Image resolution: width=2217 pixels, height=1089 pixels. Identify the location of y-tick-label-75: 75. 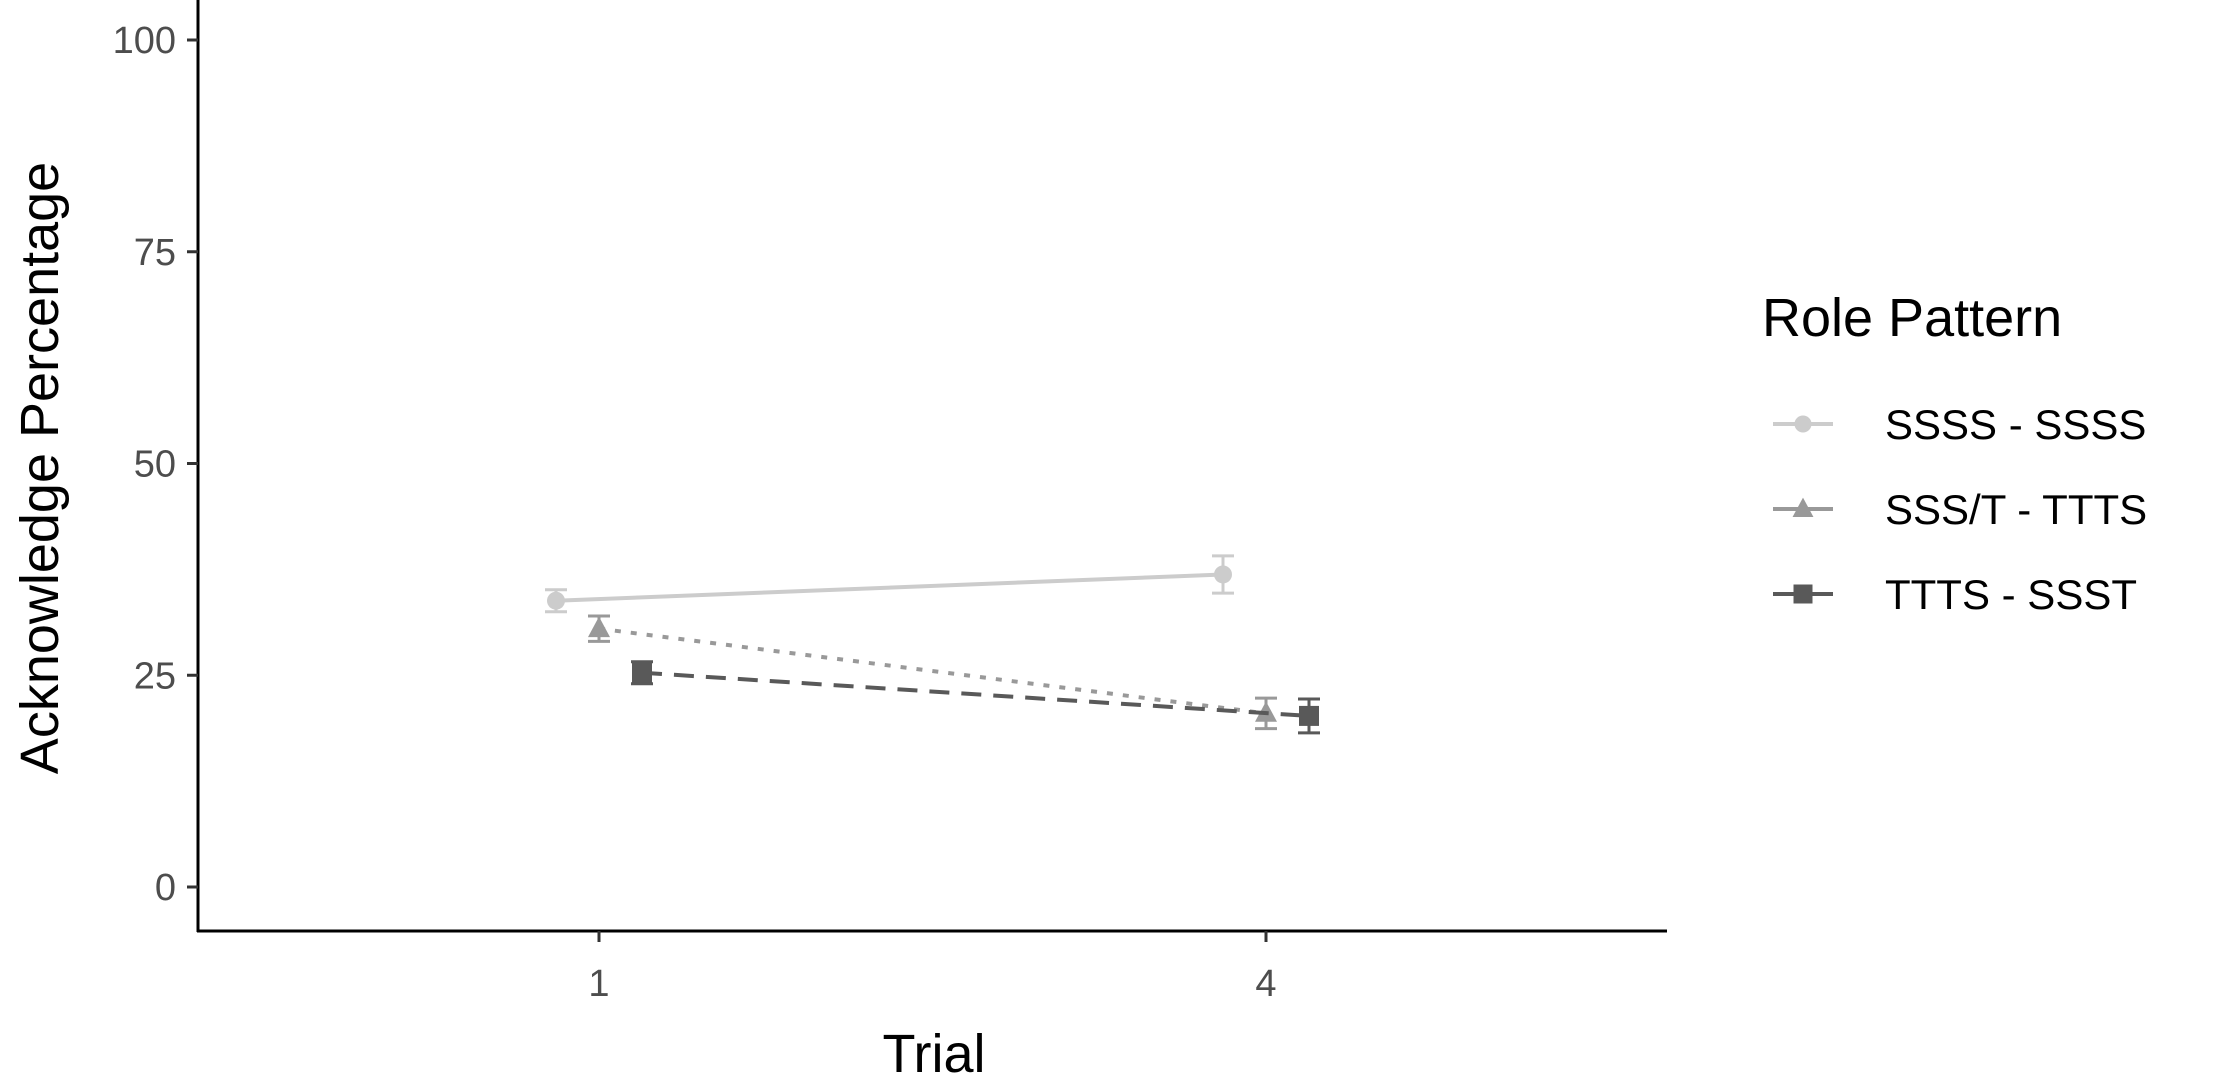
(155, 253).